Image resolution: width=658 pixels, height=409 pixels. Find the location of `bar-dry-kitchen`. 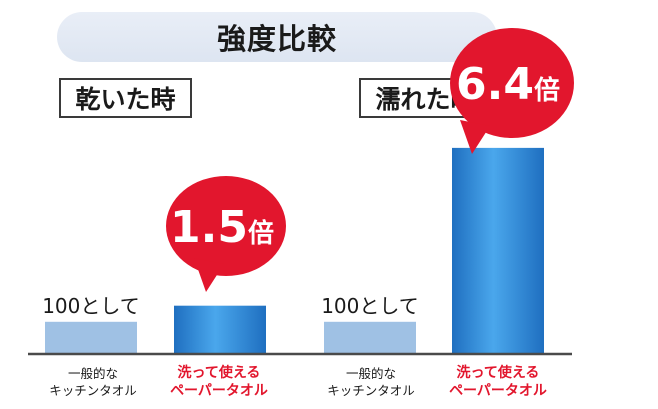

bar-dry-kitchen is located at coordinates (91, 337).